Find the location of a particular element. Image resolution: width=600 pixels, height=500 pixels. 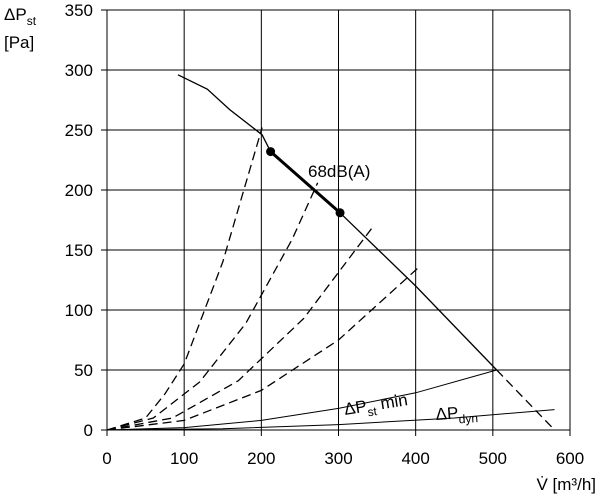

y-label-sub: st is located at coordinates (32, 21).